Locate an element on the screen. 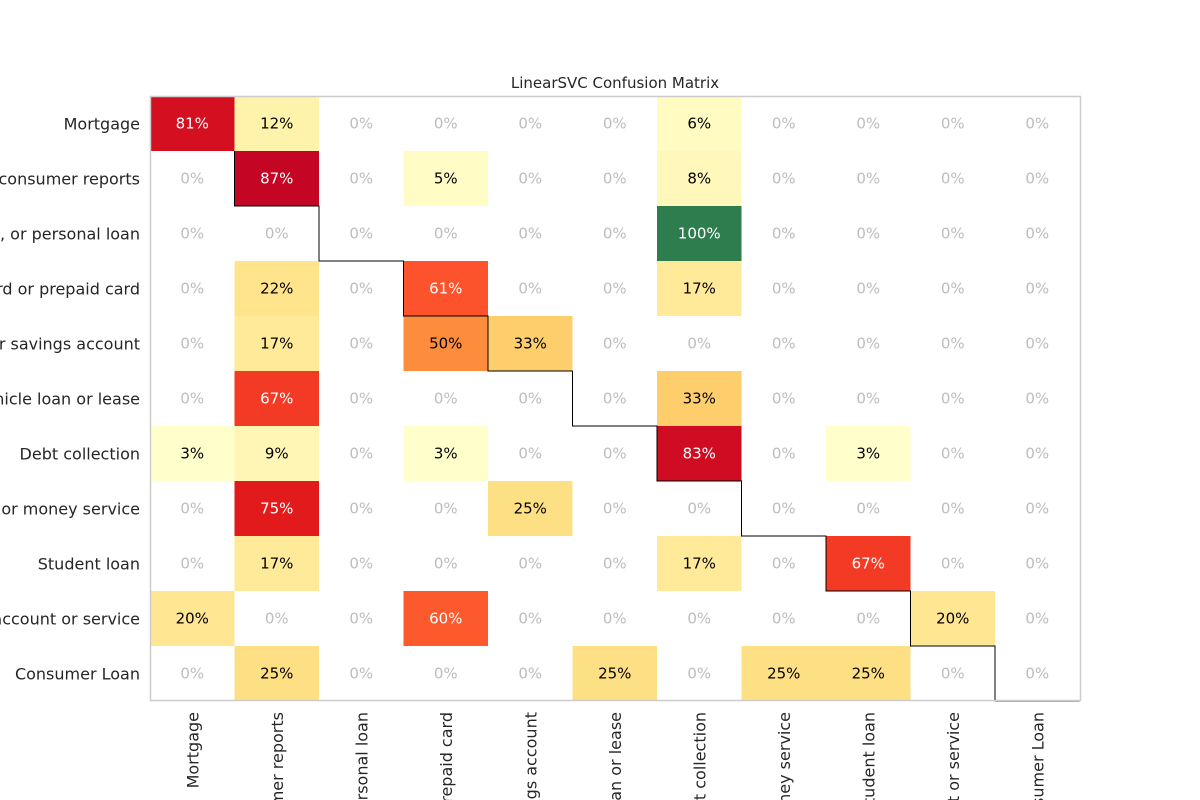  y-tick-label: al consumer reports is located at coordinates (70, 179).